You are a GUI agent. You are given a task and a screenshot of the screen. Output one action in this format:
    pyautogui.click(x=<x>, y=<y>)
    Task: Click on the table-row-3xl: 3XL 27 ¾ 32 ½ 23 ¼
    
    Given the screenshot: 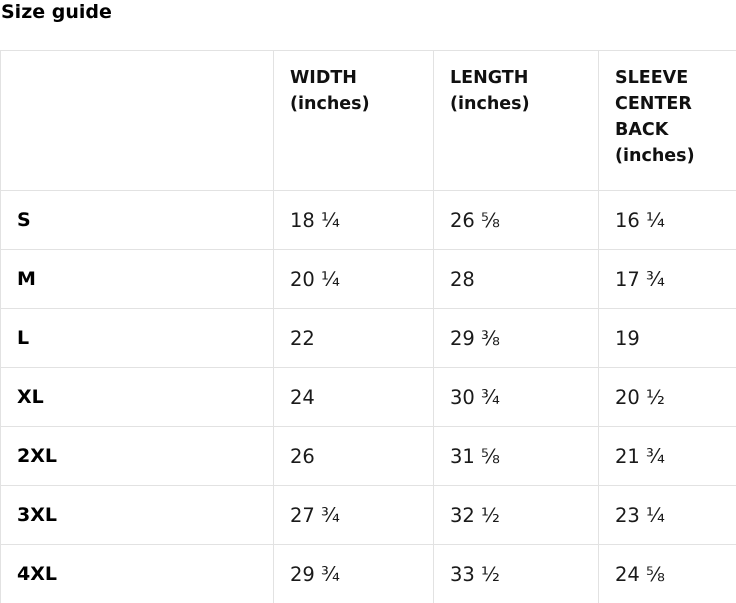 What is the action you would take?
    pyautogui.click(x=368, y=515)
    